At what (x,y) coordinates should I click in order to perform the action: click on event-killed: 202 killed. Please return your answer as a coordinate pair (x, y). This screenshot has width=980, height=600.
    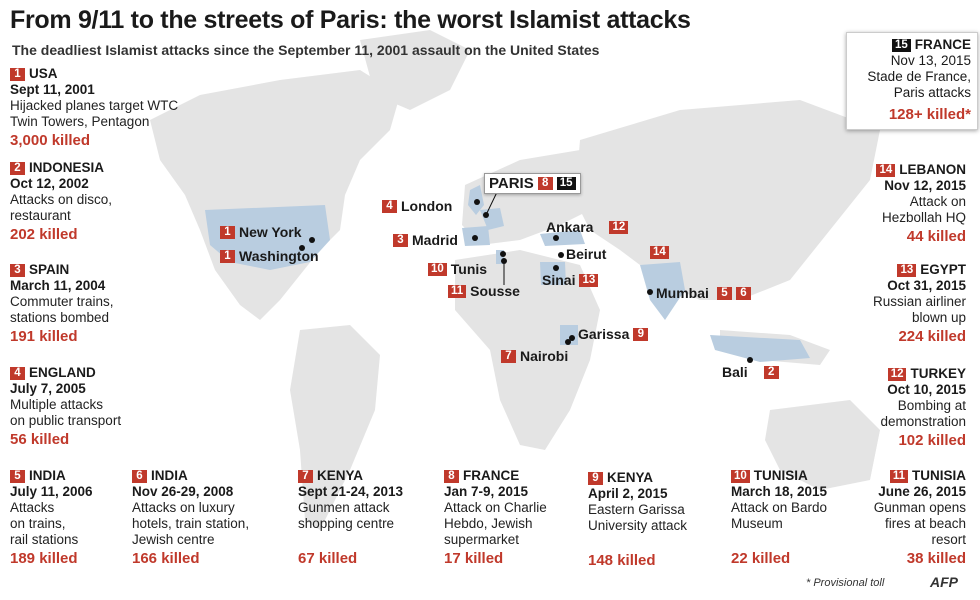
    Looking at the image, I should click on (44, 234).